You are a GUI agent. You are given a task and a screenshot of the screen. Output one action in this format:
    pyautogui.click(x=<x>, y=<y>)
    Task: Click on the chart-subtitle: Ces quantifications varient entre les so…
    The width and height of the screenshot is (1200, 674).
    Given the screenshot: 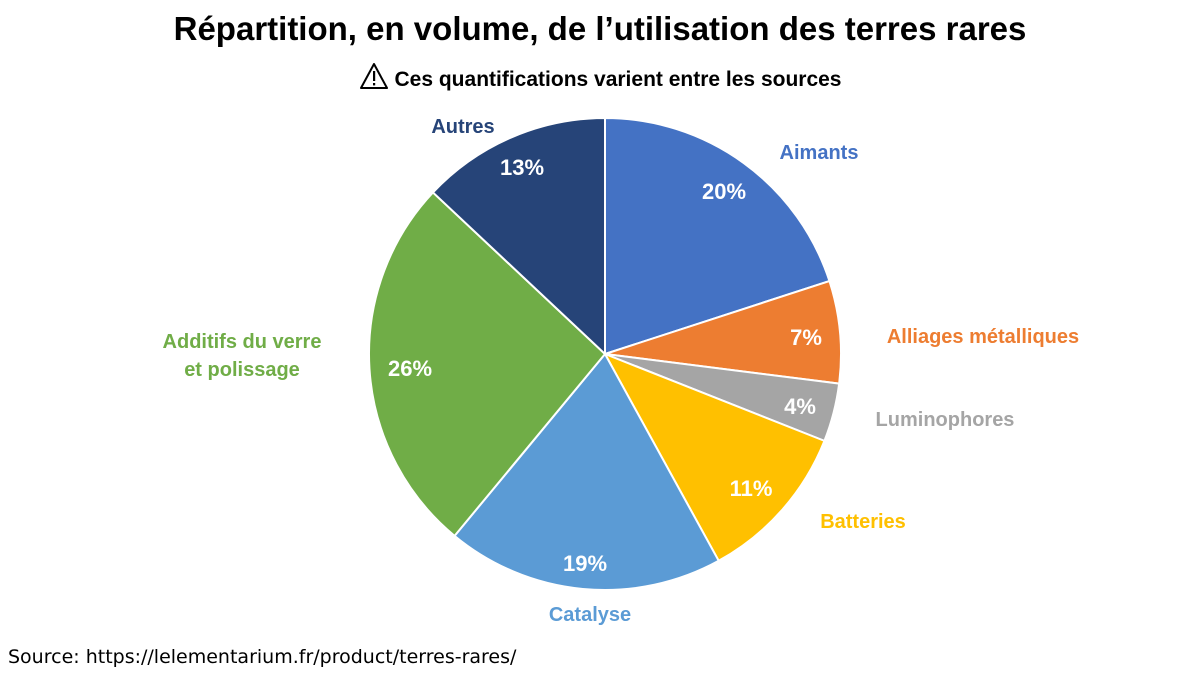 What is the action you would take?
    pyautogui.click(x=600, y=79)
    